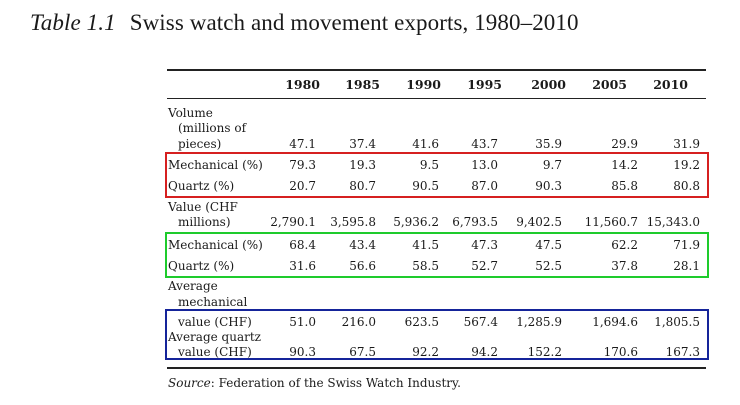 Image resolution: width=740 pixels, height=405 pixels. Describe the element at coordinates (677, 322) in the screenshot. I see `table-cell: 1,805.5` at that location.